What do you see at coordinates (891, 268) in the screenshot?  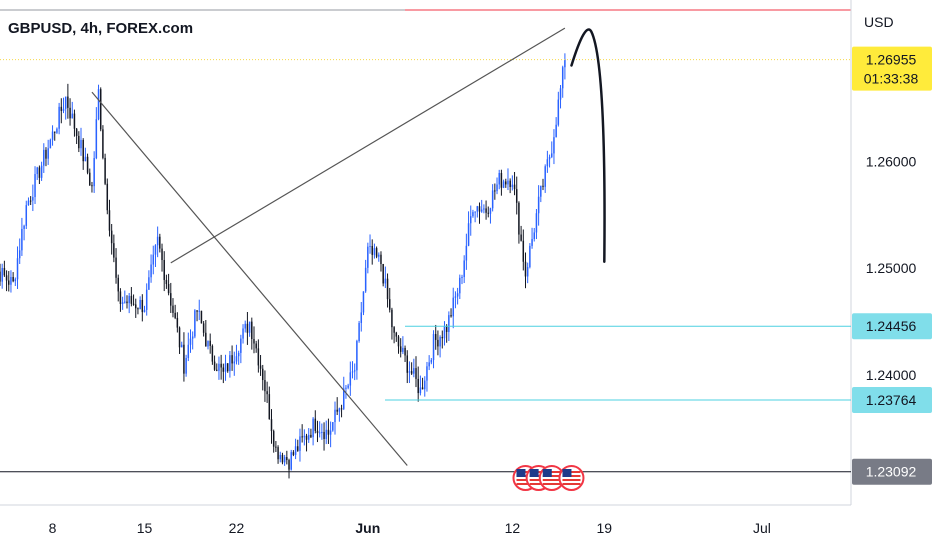 I see `price-tick-label: 1.25000` at bounding box center [891, 268].